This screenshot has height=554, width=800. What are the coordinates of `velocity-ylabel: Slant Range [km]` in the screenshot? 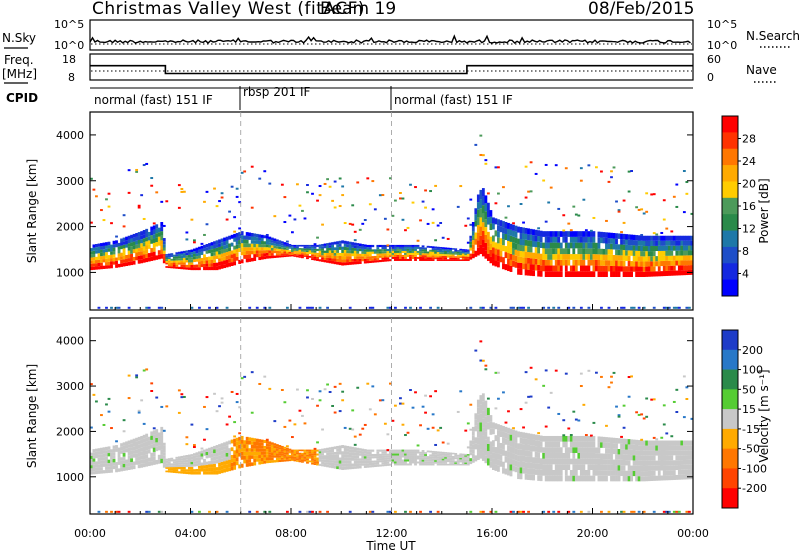 It's located at (32, 416).